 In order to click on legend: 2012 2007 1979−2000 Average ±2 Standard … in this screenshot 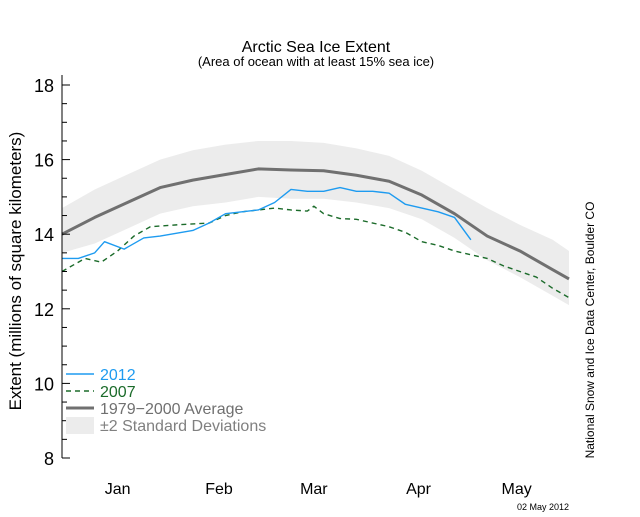, I will do `click(166, 401)`.